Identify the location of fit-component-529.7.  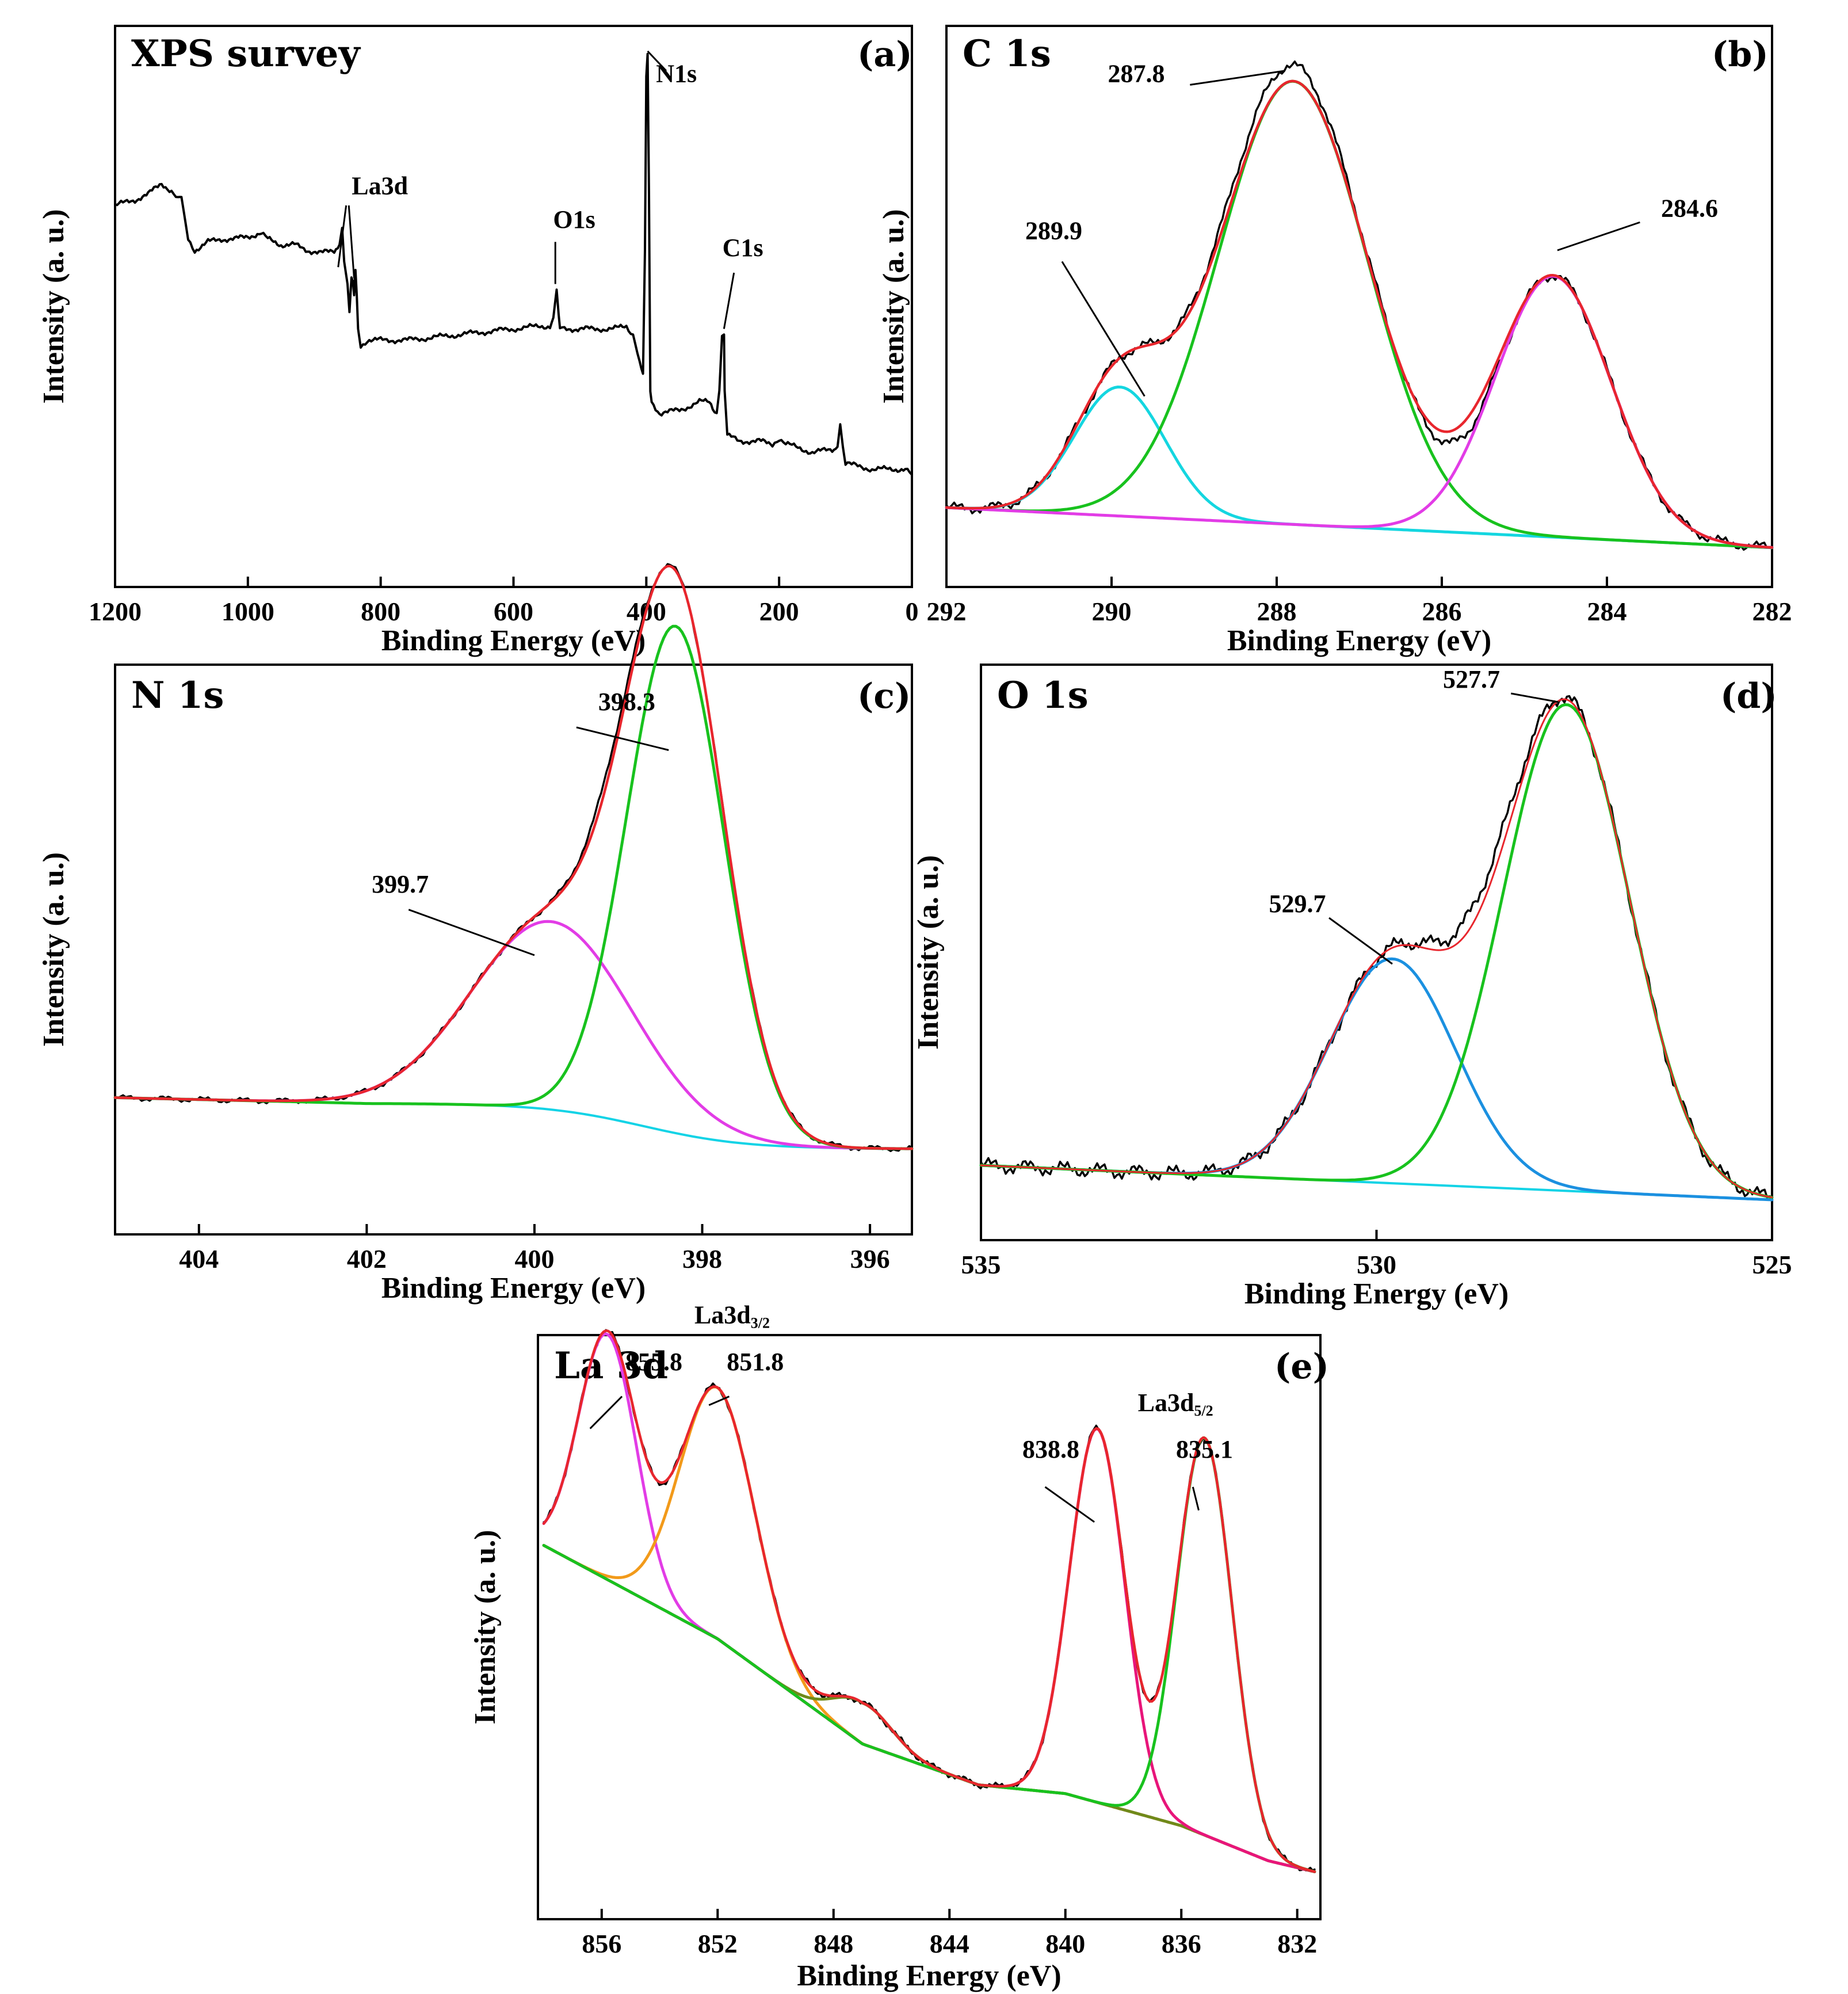
(1376, 1079).